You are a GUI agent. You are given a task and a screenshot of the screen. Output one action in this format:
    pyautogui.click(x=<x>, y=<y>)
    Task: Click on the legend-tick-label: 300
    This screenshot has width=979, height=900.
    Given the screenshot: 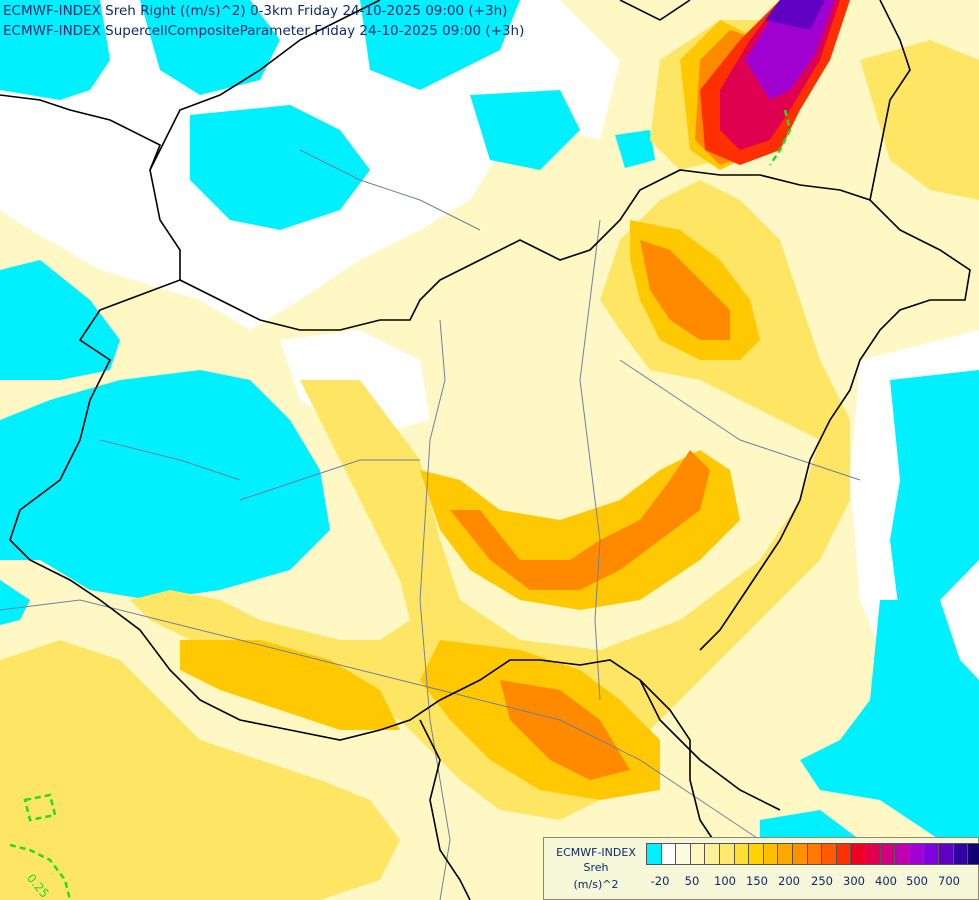 What is the action you would take?
    pyautogui.click(x=854, y=881)
    